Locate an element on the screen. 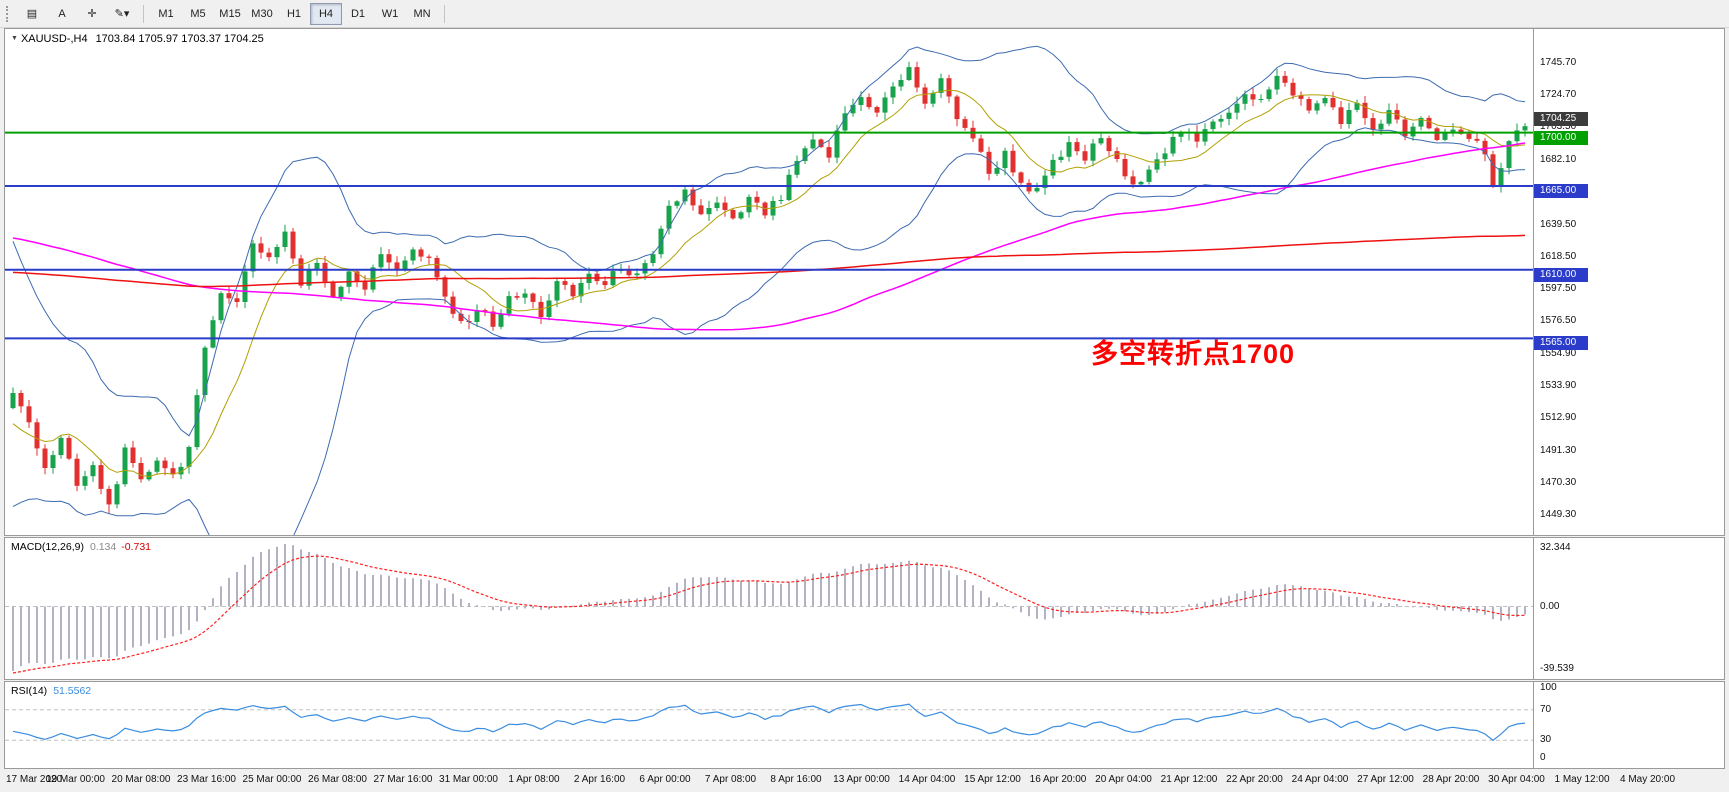 The width and height of the screenshot is (1729, 792). time-label: 15 Apr 12:00 is located at coordinates (992, 779).